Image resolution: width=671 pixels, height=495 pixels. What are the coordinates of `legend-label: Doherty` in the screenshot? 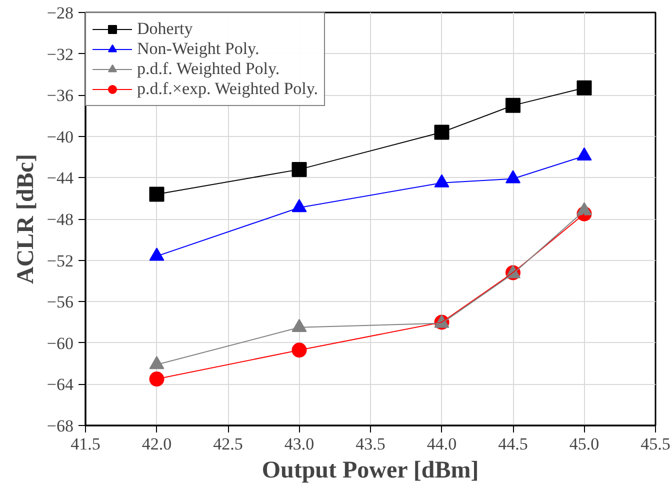 It's located at (165, 29).